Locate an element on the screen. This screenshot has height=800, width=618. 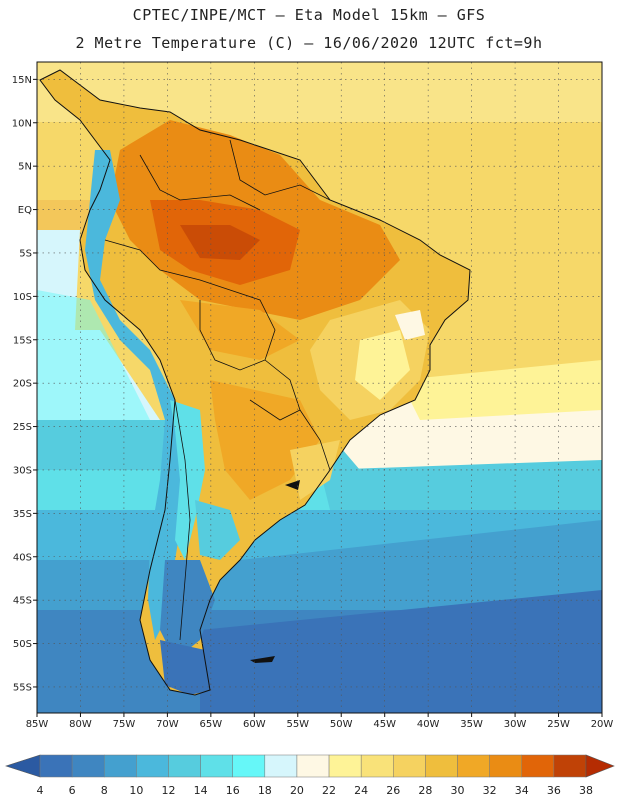
colorbar-label: 22 is located at coordinates (329, 790).